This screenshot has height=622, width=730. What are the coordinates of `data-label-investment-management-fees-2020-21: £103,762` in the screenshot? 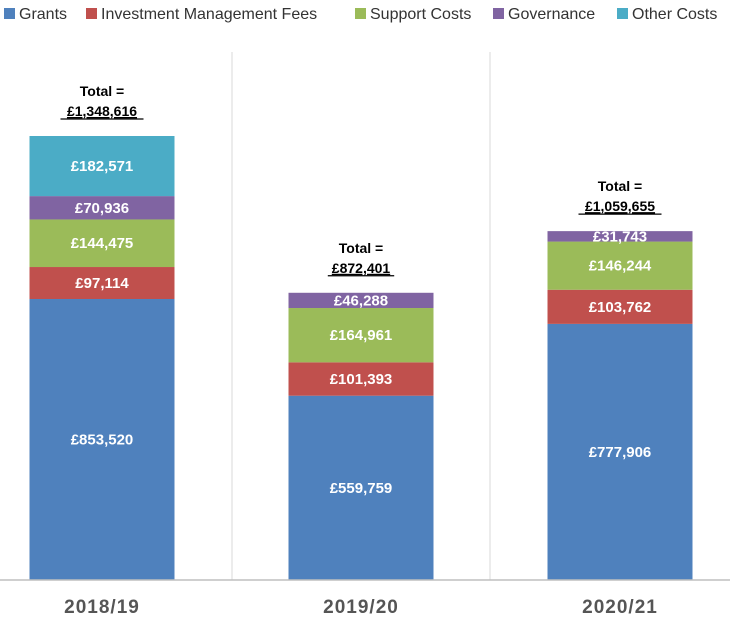 It's located at (620, 307).